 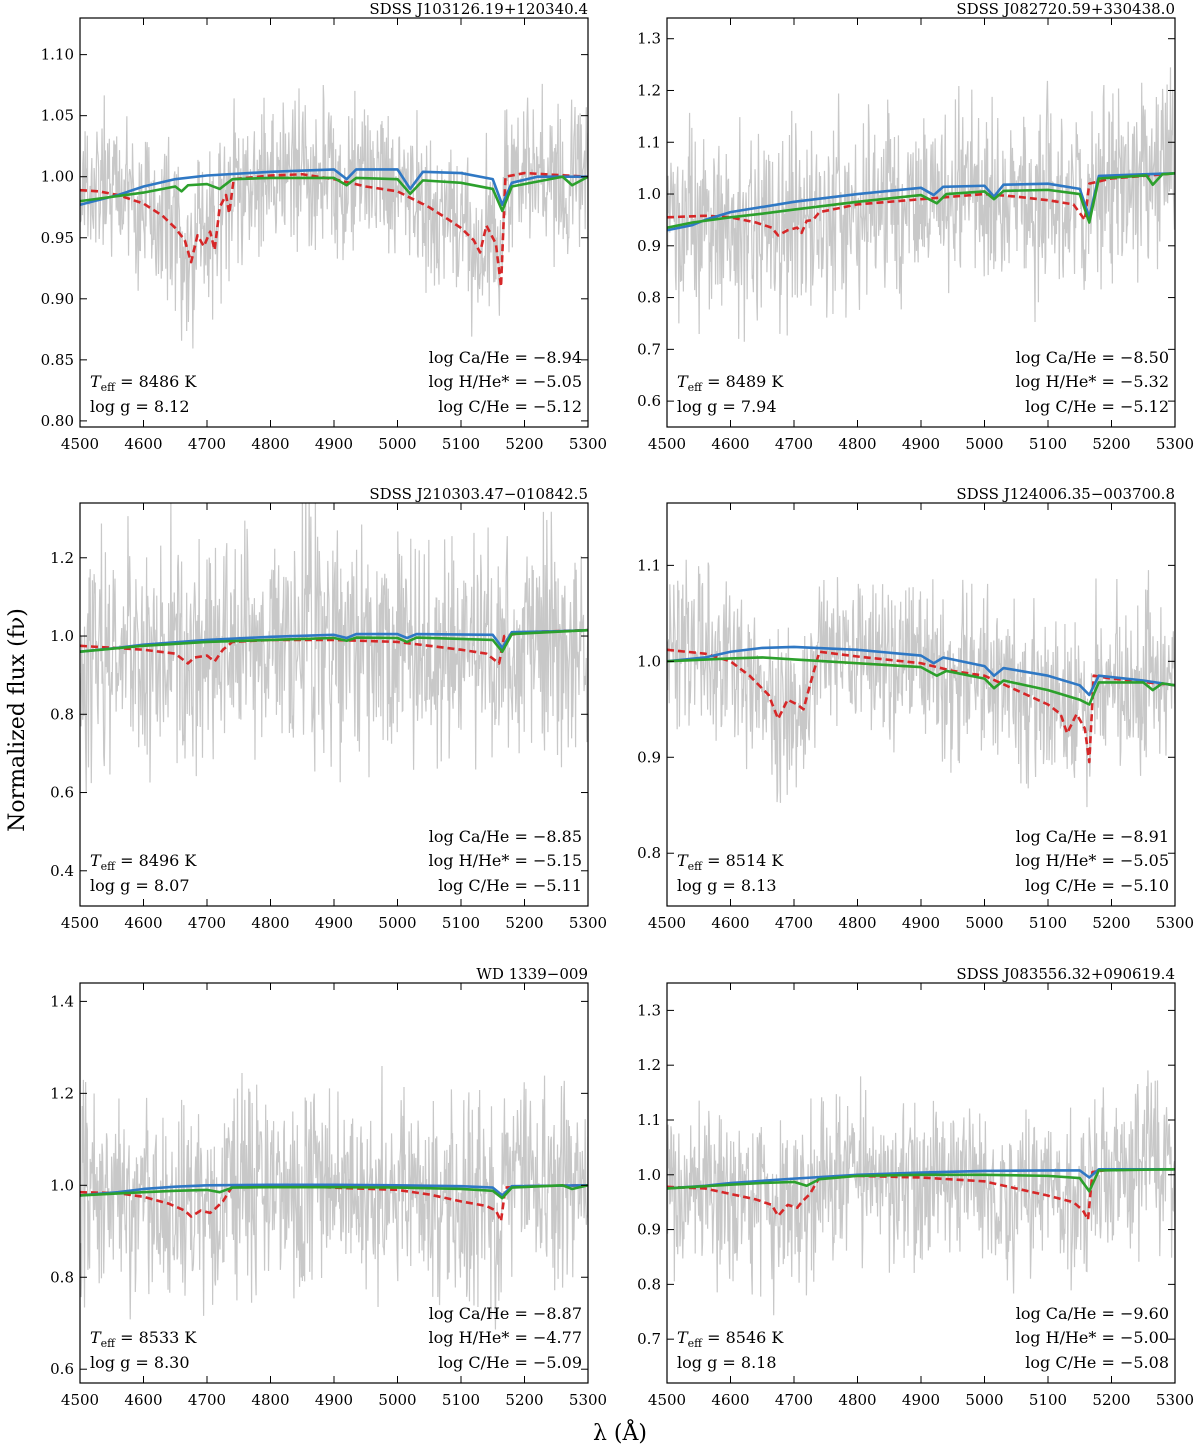 What do you see at coordinates (743, 860) in the screenshot?
I see `teff-value: = 8514 K` at bounding box center [743, 860].